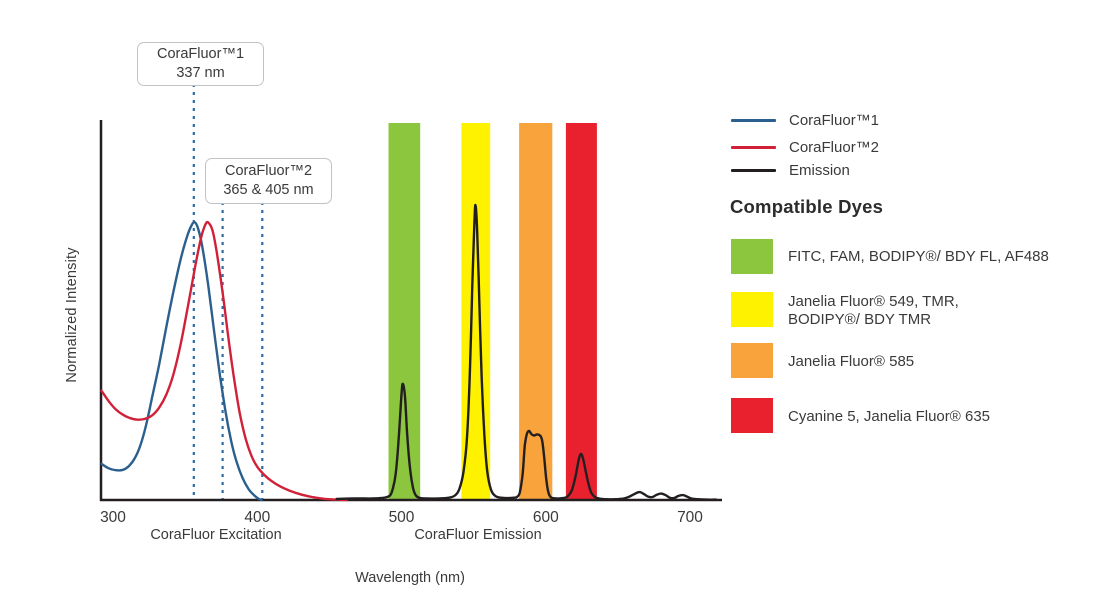  I want to click on legend-entry-corafluor1: CoraFluor™1, so click(805, 120).